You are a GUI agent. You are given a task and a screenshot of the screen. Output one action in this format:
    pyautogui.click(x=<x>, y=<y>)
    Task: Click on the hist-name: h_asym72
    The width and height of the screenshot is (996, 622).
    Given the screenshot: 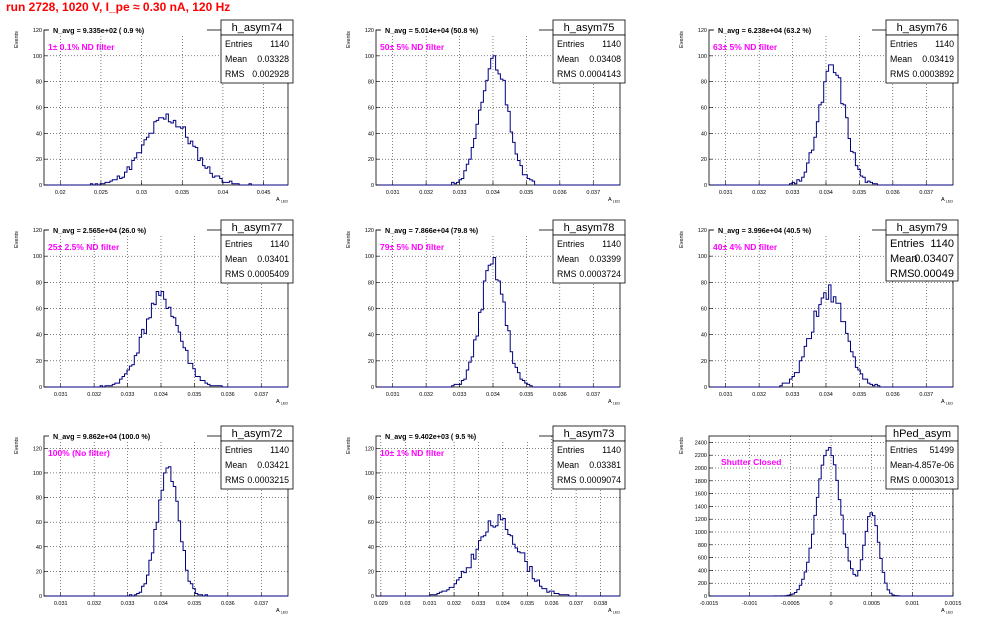 What is the action you would take?
    pyautogui.click(x=257, y=434)
    